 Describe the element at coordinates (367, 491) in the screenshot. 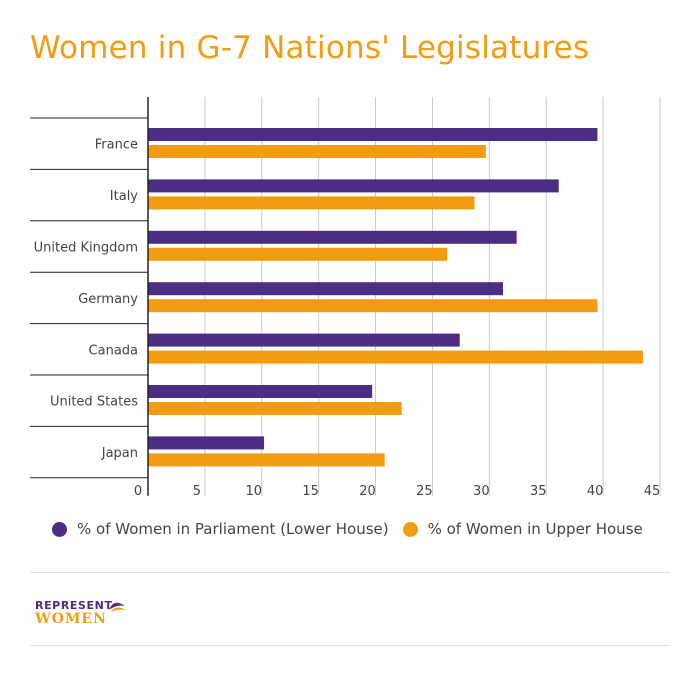

I see `x-tick-label-20: 20` at that location.